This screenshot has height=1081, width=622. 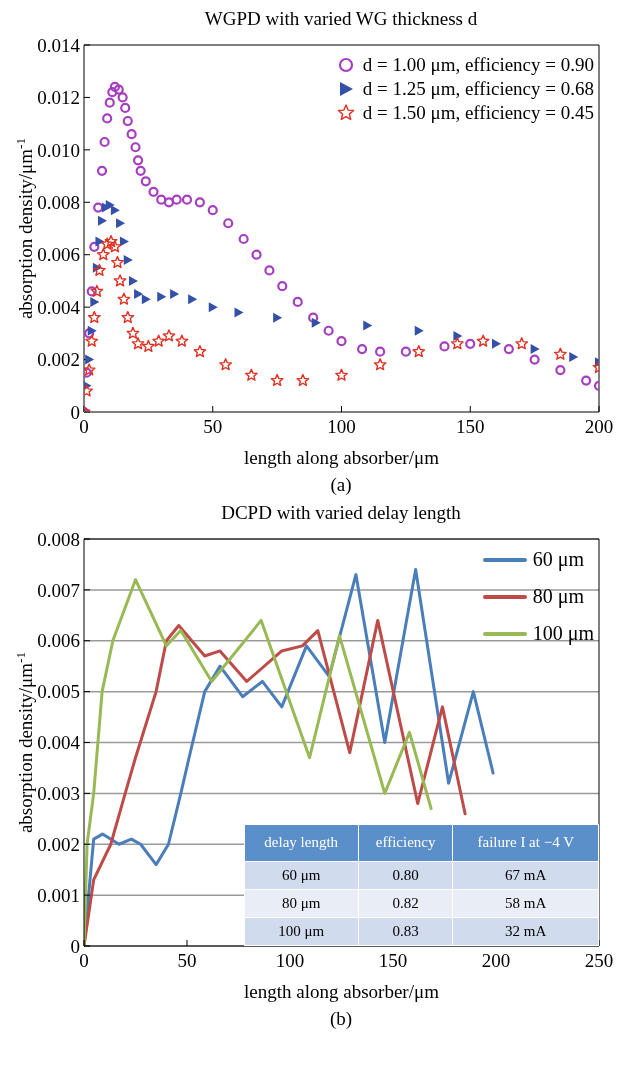 What do you see at coordinates (59, 307) in the screenshot?
I see `y-tick-label: 0.004` at bounding box center [59, 307].